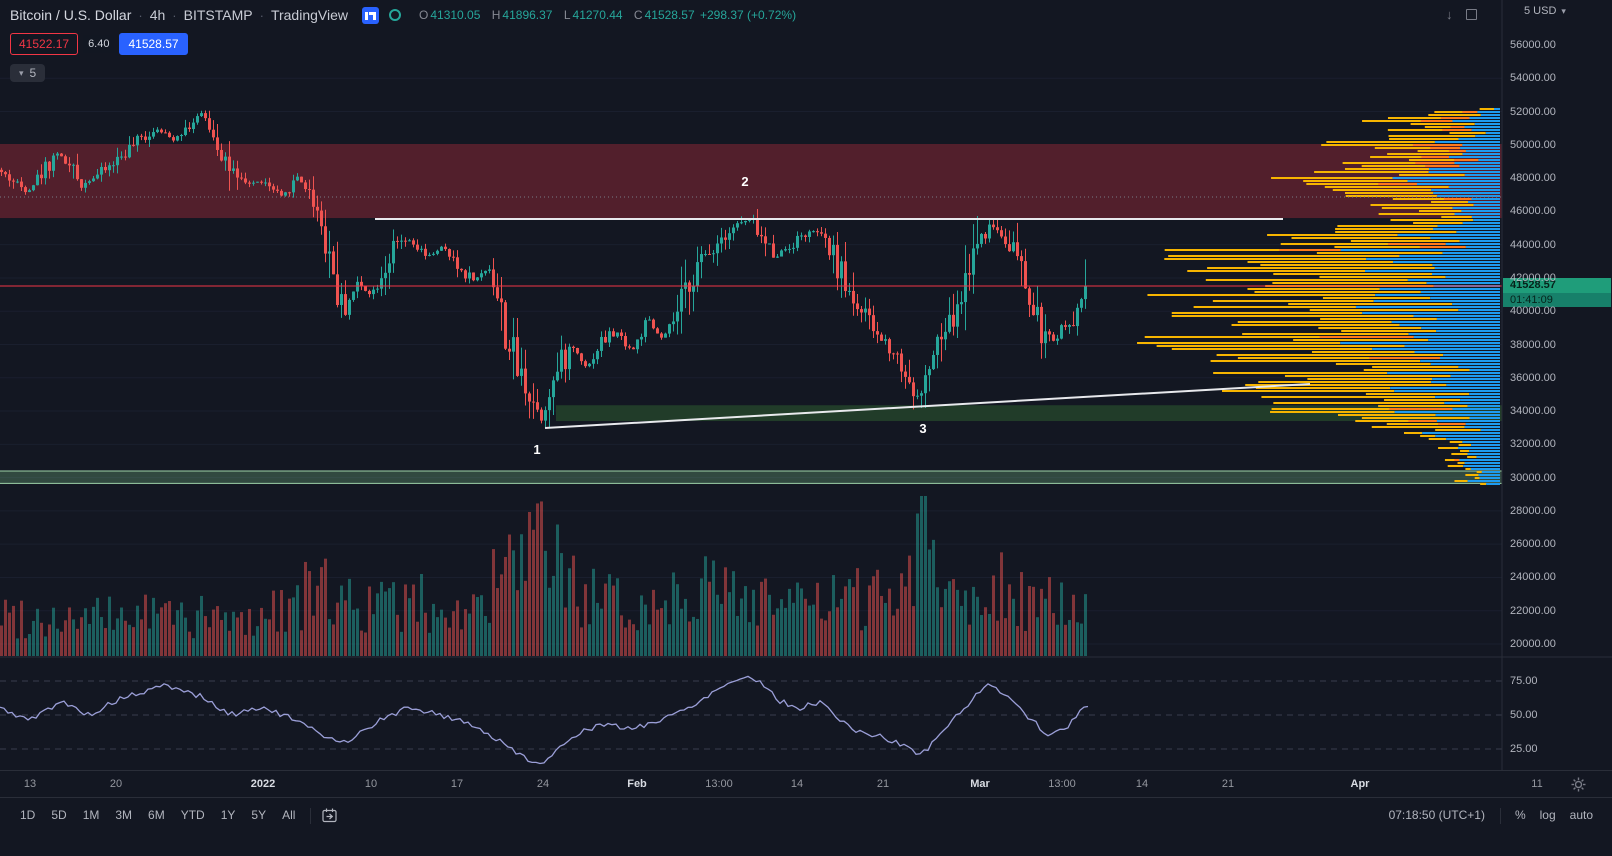 The width and height of the screenshot is (1612, 856). What do you see at coordinates (1449, 14) in the screenshot?
I see `scroll-down-icon: ↓` at bounding box center [1449, 14].